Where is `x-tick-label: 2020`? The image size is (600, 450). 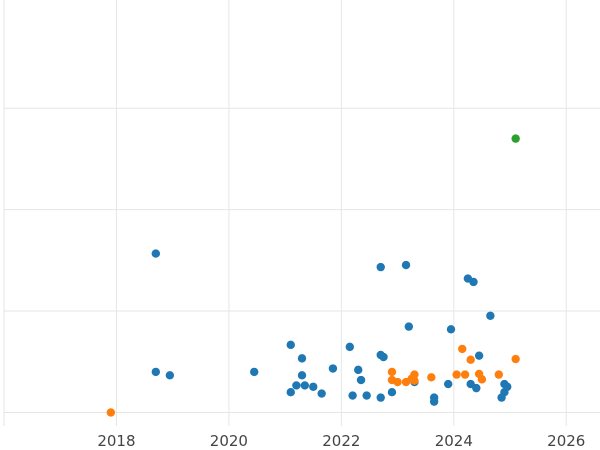
x-tick-label: 2020 is located at coordinates (229, 441).